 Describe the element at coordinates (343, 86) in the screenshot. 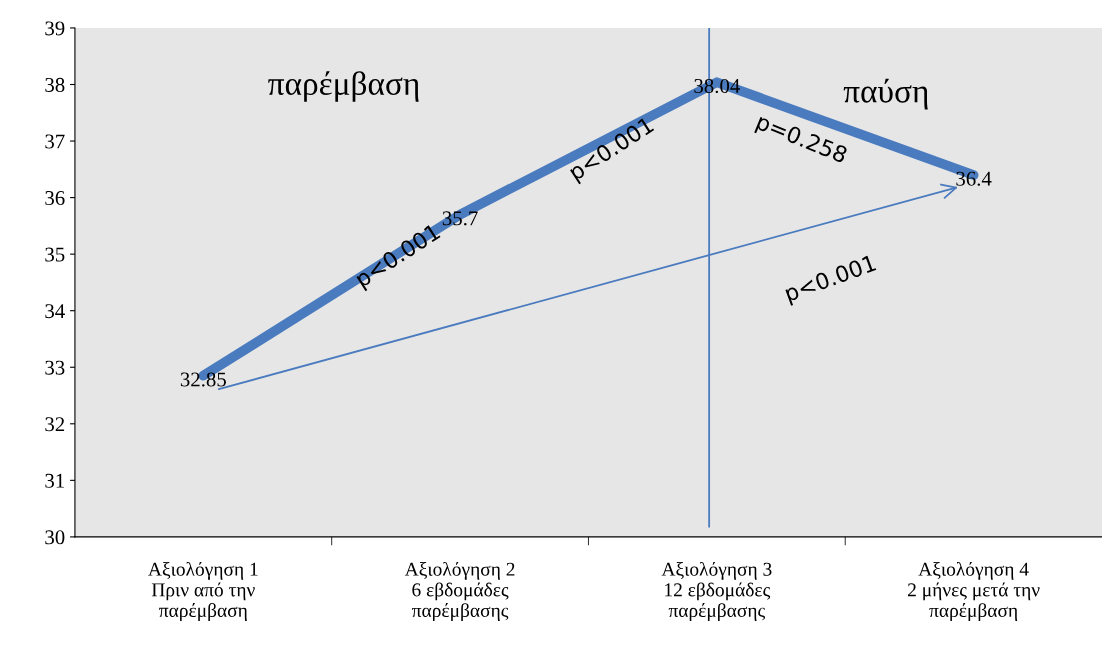

I see `annotation: παρέμβαση` at that location.